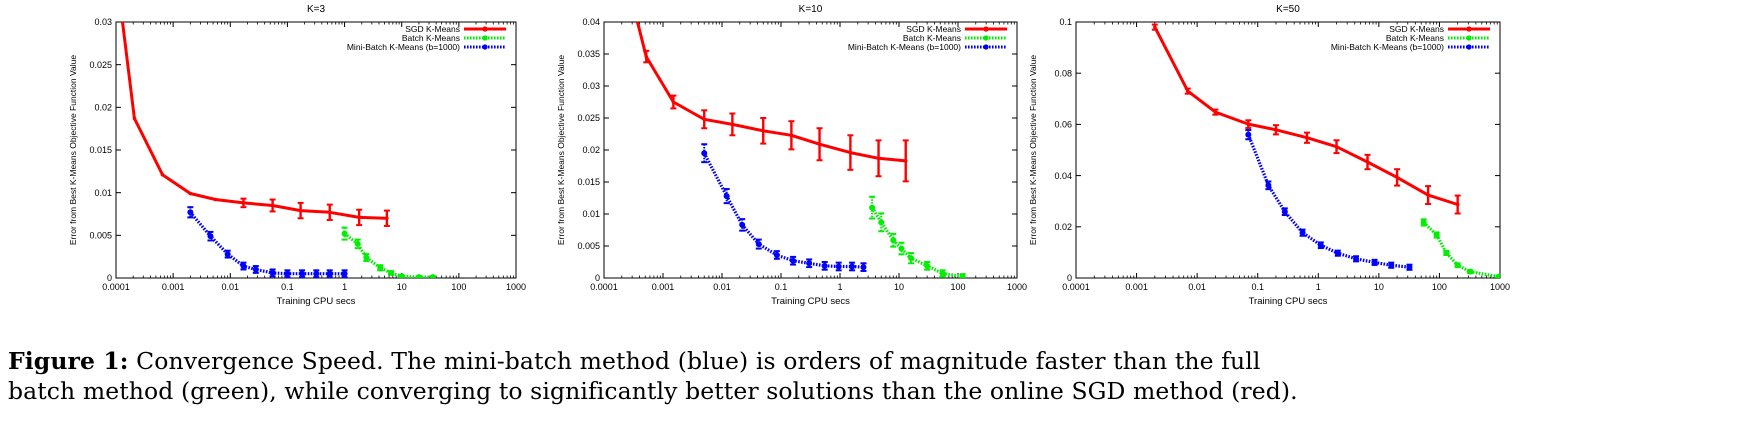  Describe the element at coordinates (116, 287) in the screenshot. I see `x-tick-label: 0.0001` at that location.